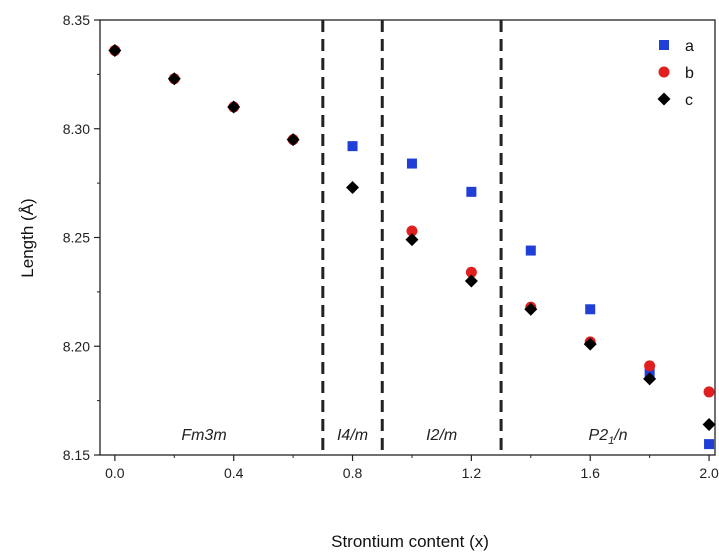 The height and width of the screenshot is (553, 719). Describe the element at coordinates (689, 100) in the screenshot. I see `legend-label-c: c` at that location.